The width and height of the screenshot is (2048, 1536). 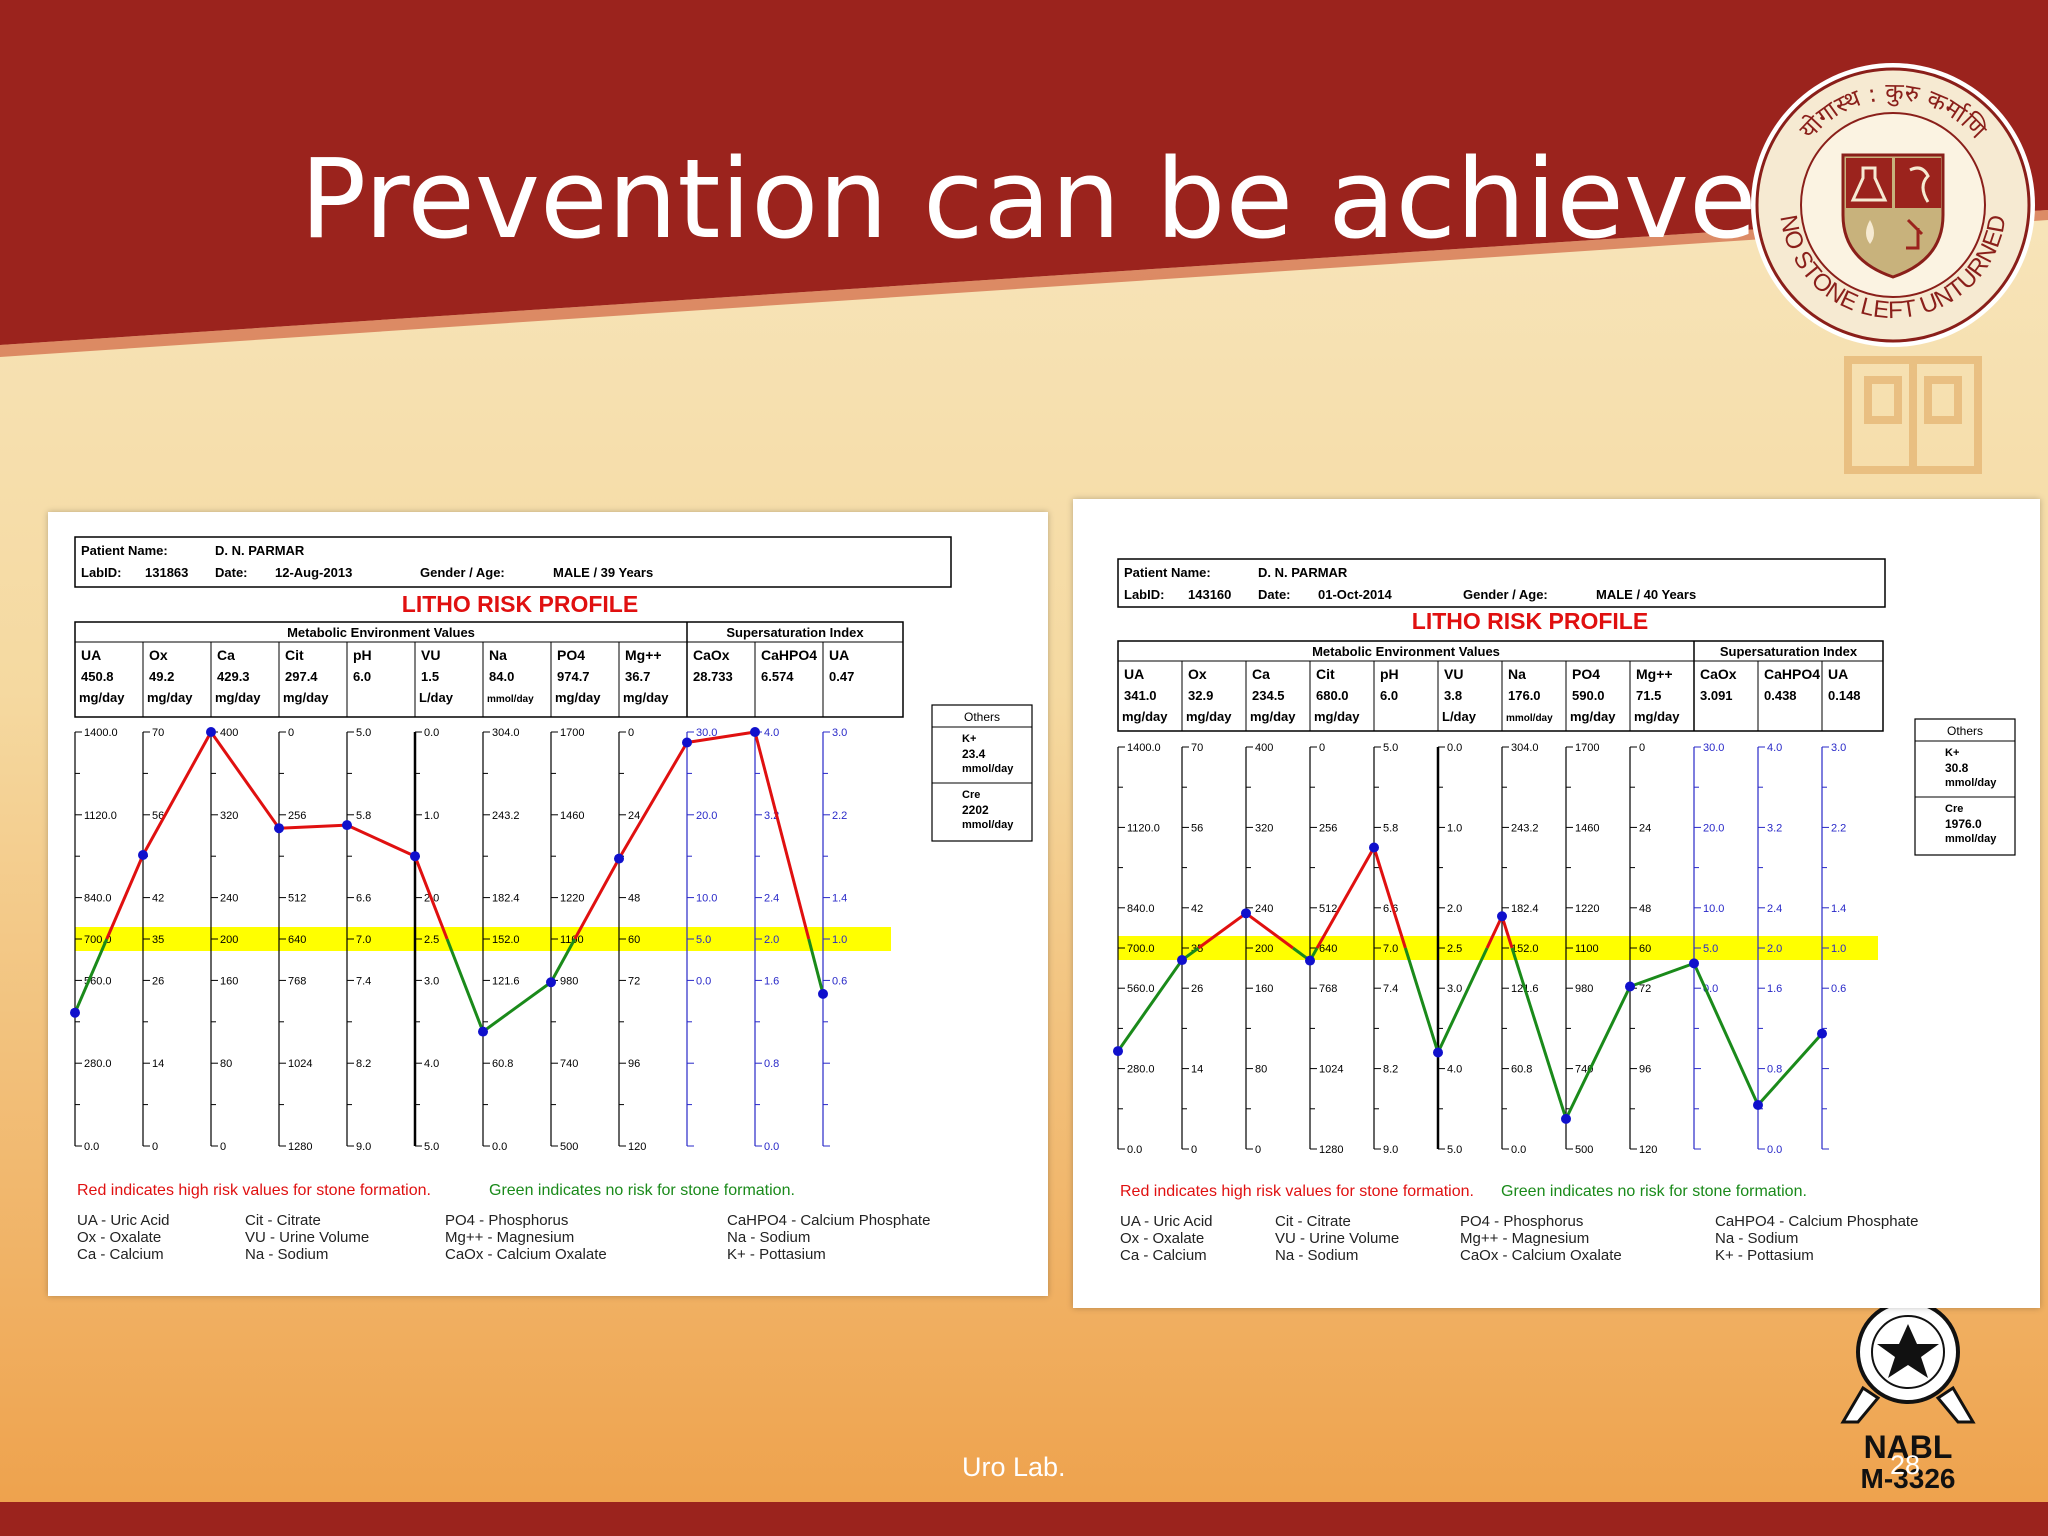 What do you see at coordinates (1197, 989) in the screenshot?
I see `tick-label: 26` at bounding box center [1197, 989].